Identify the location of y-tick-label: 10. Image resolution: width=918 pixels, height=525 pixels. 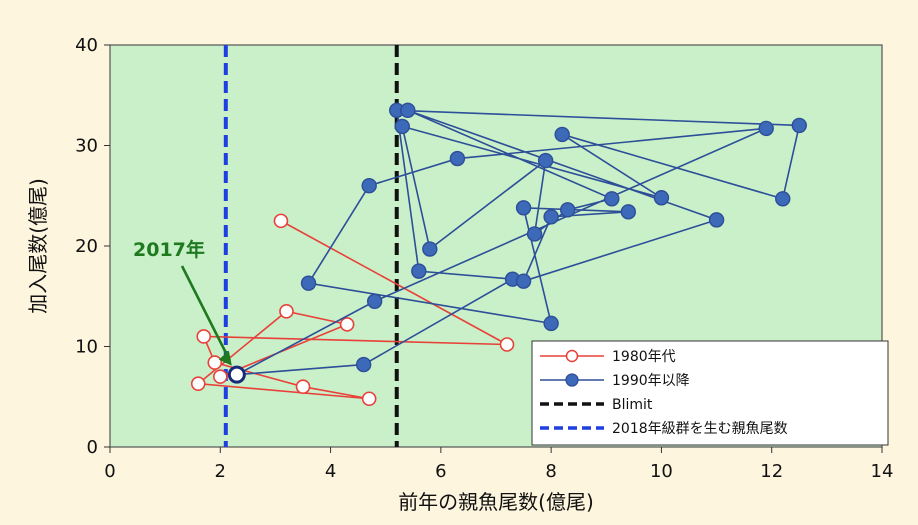
(86, 347).